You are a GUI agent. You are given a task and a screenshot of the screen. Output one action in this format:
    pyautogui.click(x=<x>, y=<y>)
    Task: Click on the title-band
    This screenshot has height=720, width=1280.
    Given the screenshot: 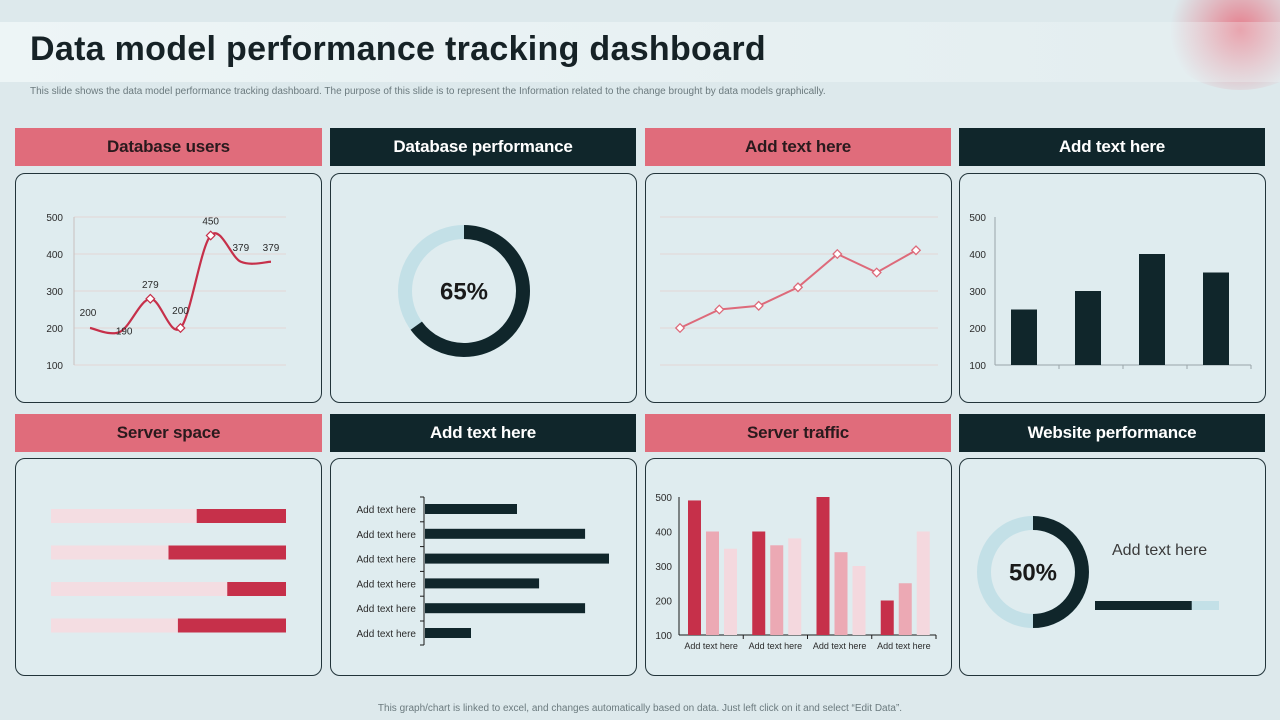 What is the action you would take?
    pyautogui.click(x=640, y=52)
    